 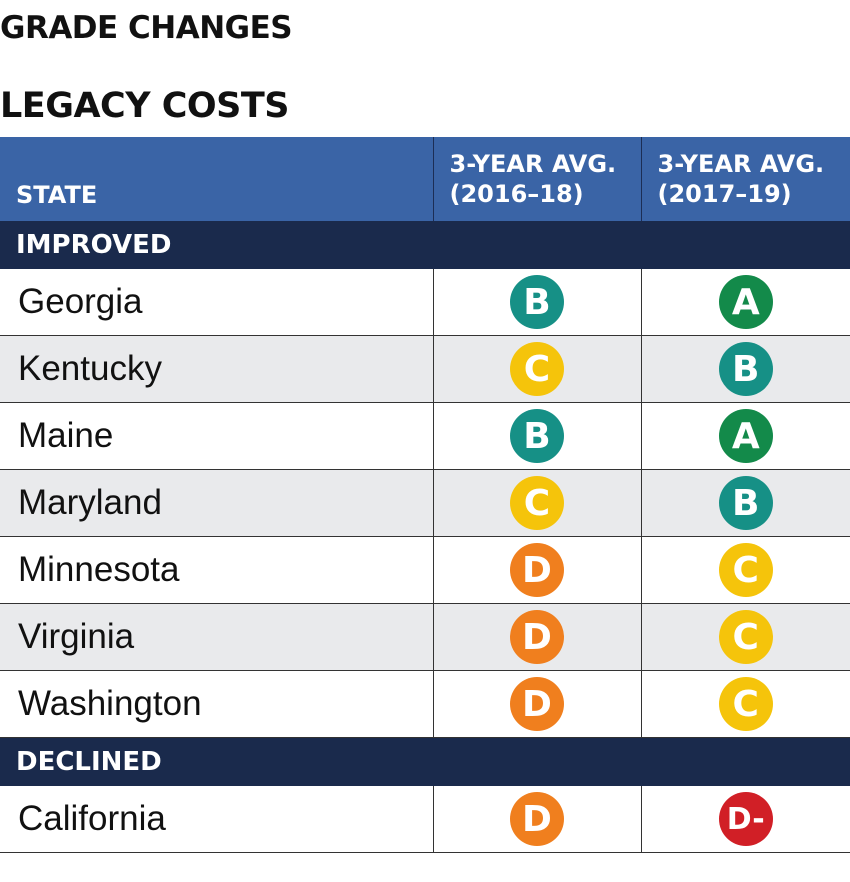 I want to click on section-row-improved: IMPROVED, so click(x=425, y=245).